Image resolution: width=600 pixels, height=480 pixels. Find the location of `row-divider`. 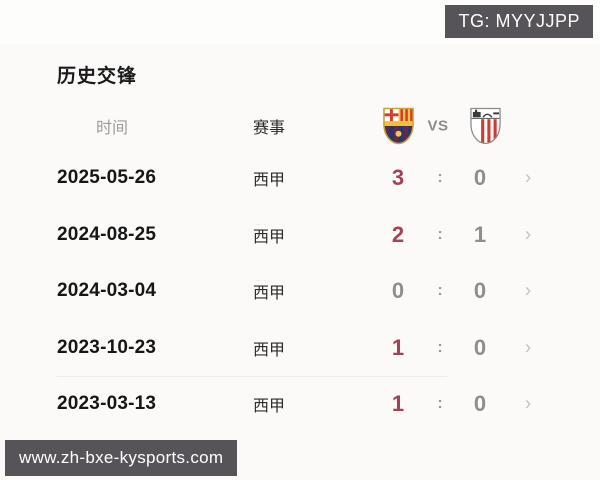

row-divider is located at coordinates (252, 376).